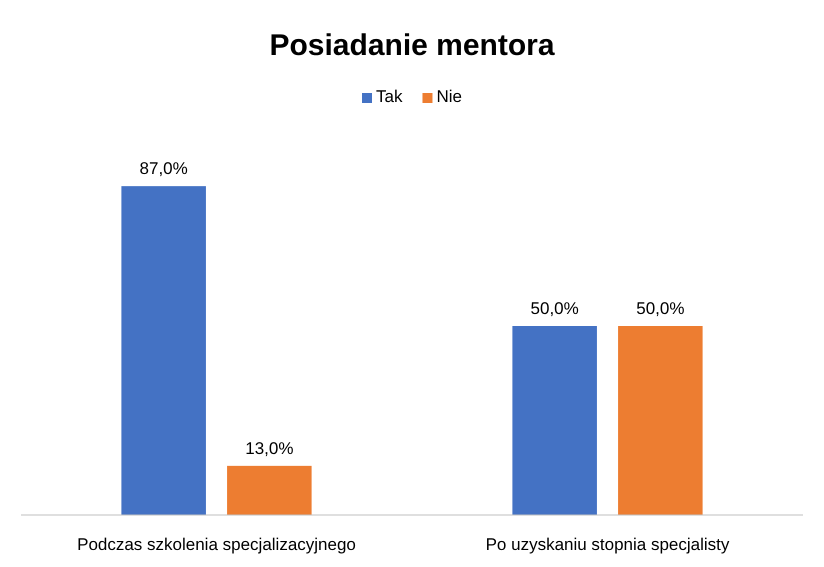  I want to click on legend-label: Tak, so click(389, 96).